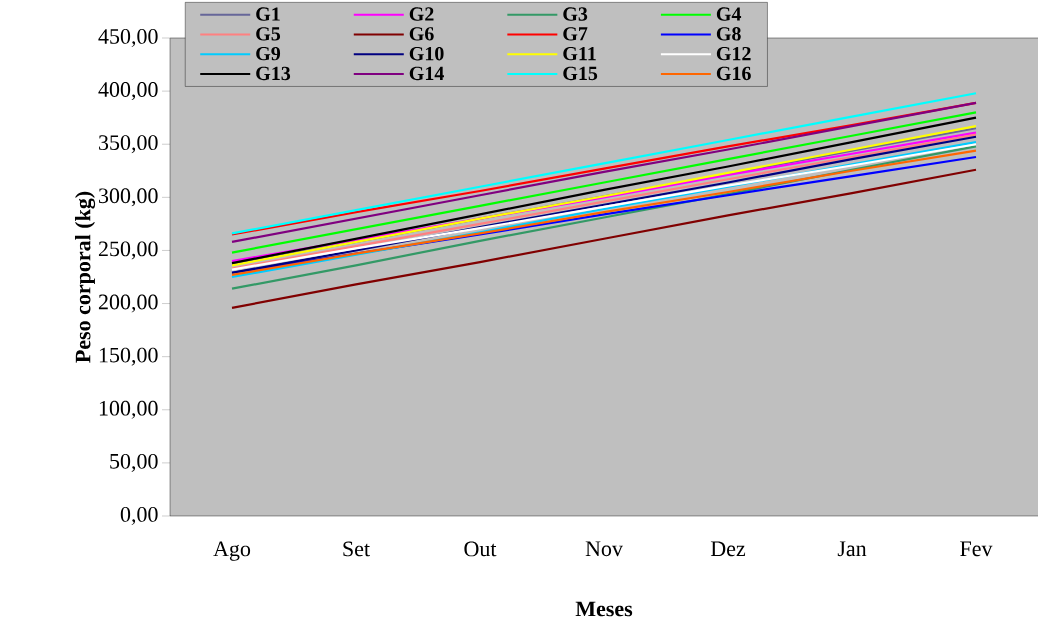  What do you see at coordinates (268, 14) in the screenshot?
I see `legend-label: G1` at bounding box center [268, 14].